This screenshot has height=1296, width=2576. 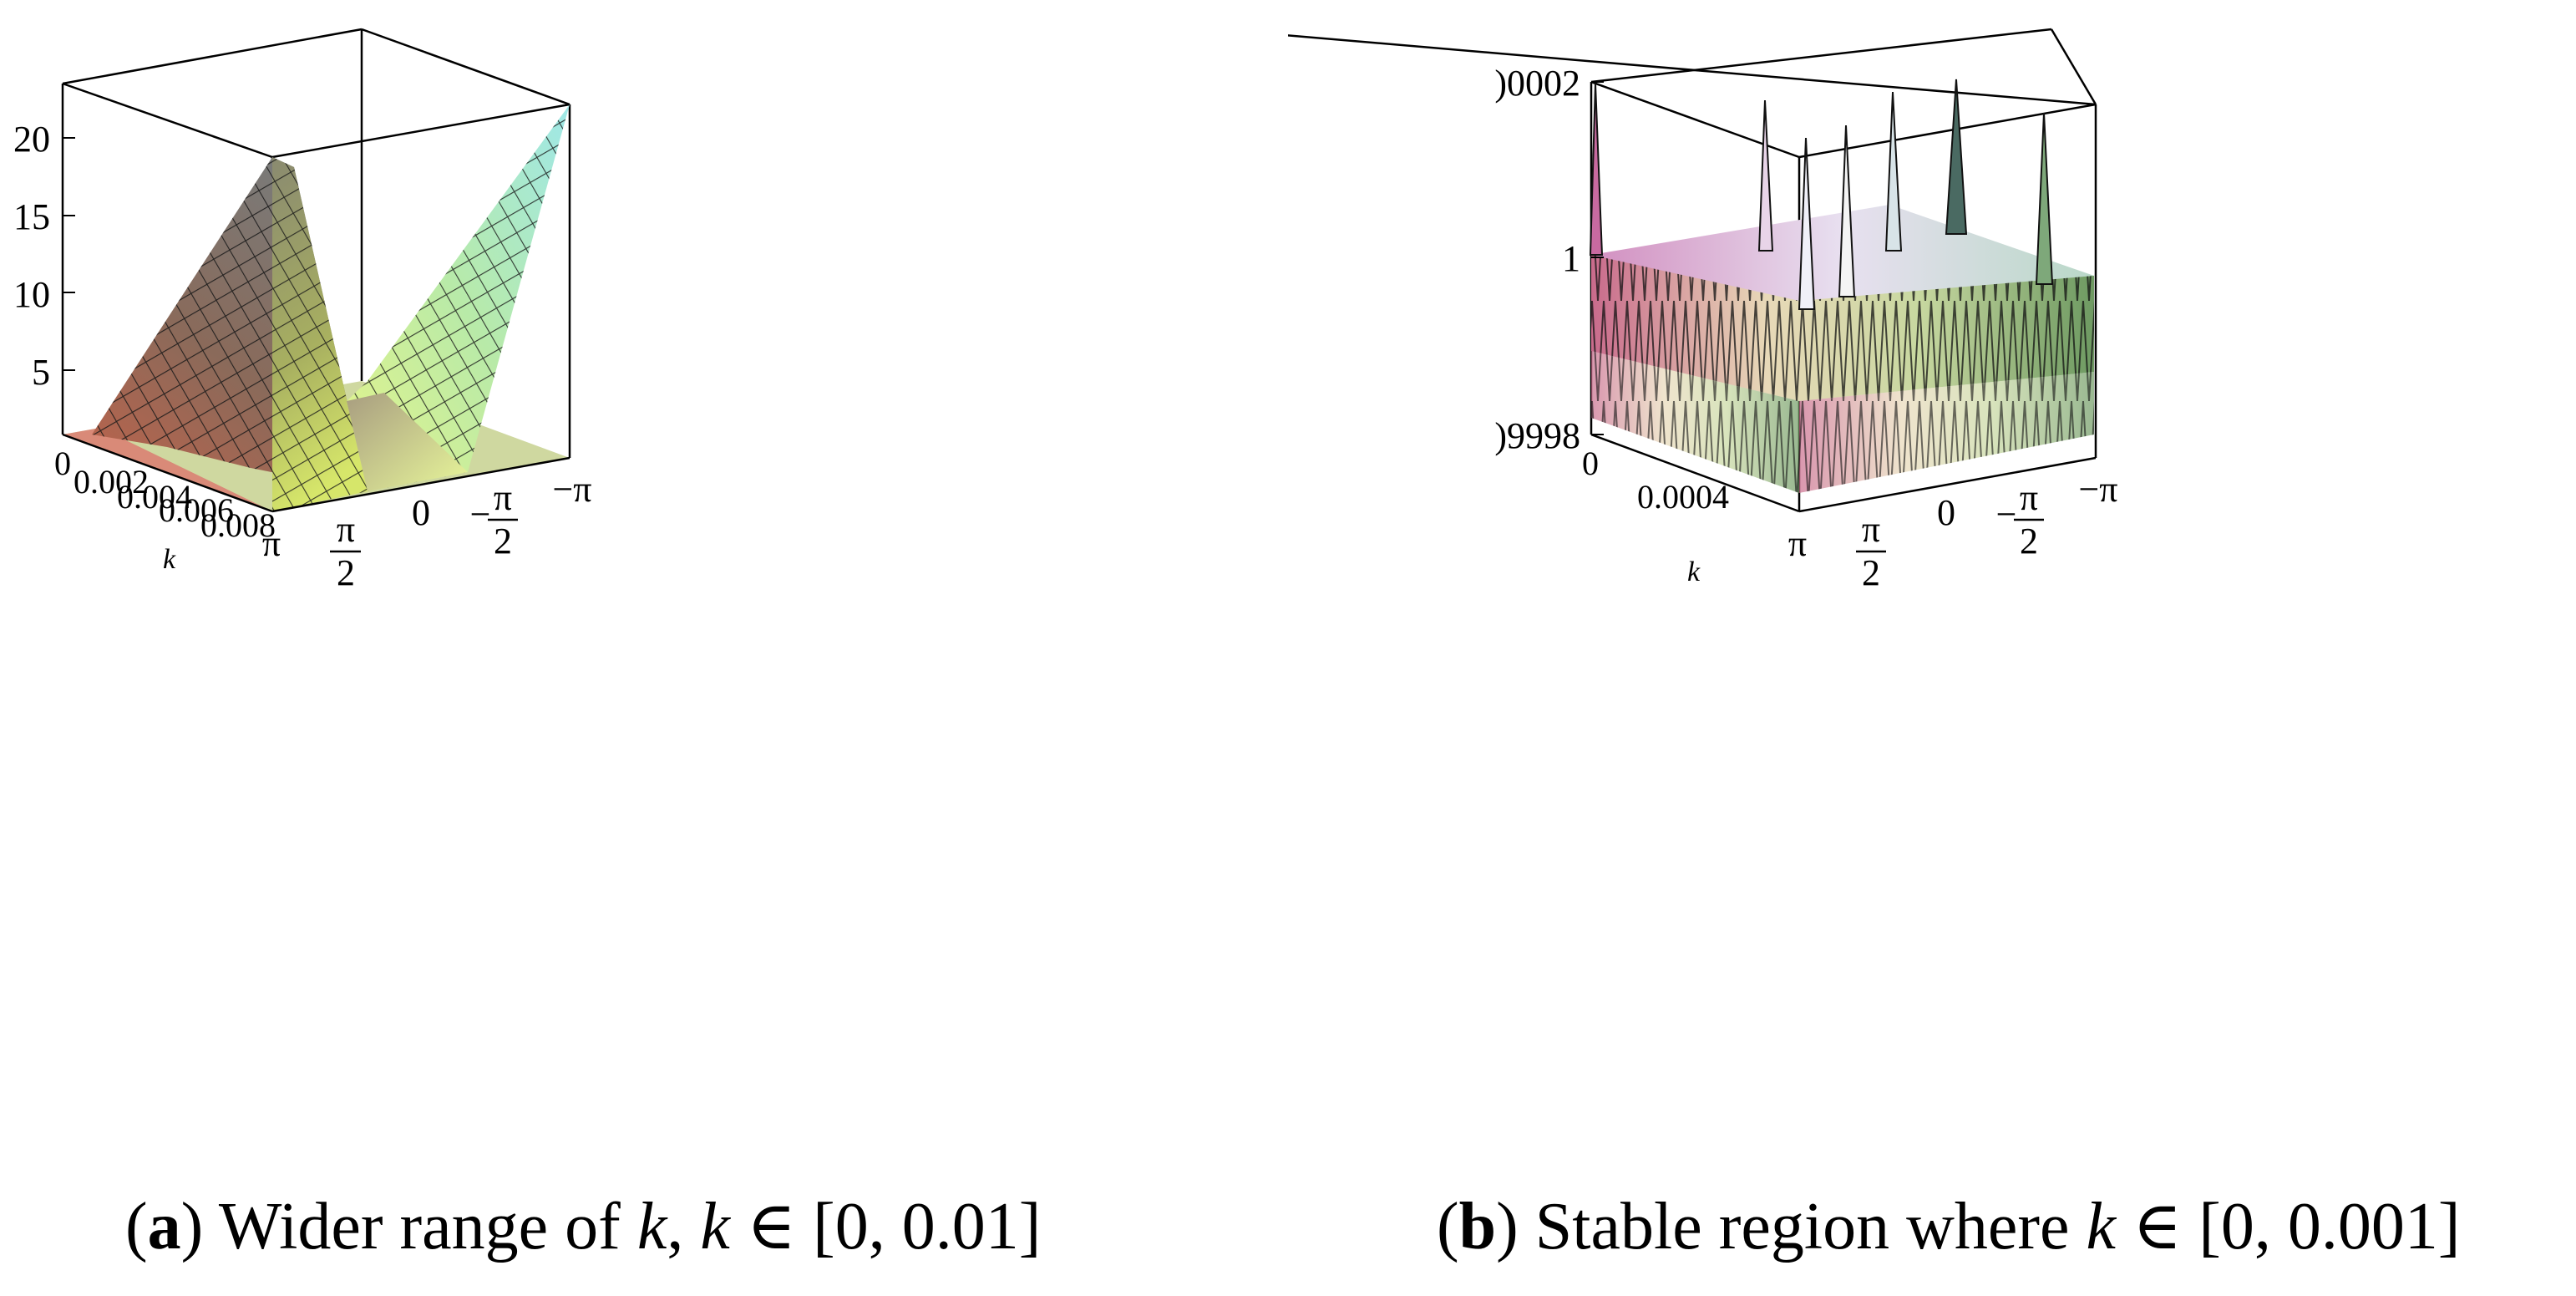 What do you see at coordinates (196, 510) in the screenshot?
I see `k-tick-label: 0.006` at bounding box center [196, 510].